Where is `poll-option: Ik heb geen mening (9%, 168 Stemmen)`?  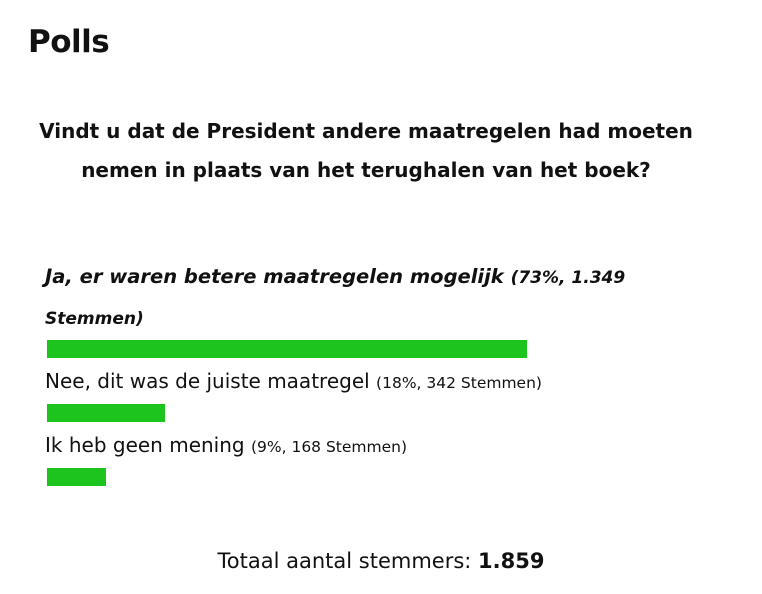 poll-option: Ik heb geen mening (9%, 168 Stemmen) is located at coordinates (377, 456).